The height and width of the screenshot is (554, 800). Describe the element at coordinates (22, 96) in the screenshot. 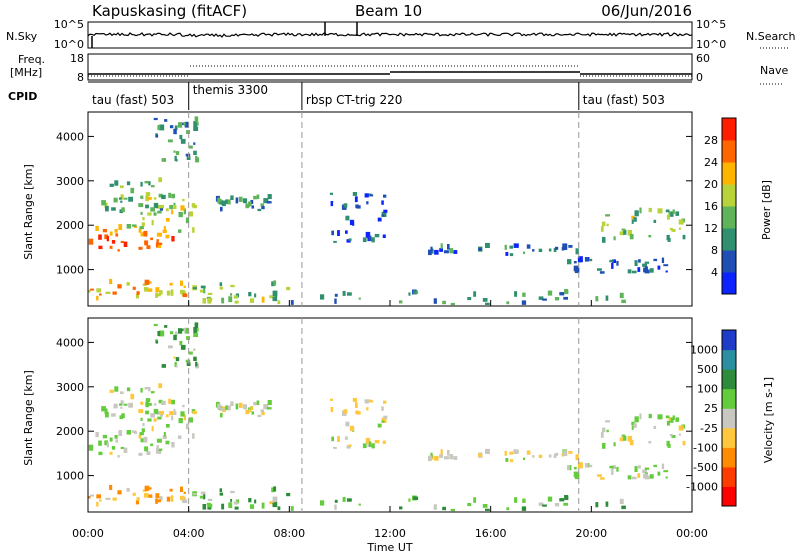

I see `cpid-label: CPID` at that location.